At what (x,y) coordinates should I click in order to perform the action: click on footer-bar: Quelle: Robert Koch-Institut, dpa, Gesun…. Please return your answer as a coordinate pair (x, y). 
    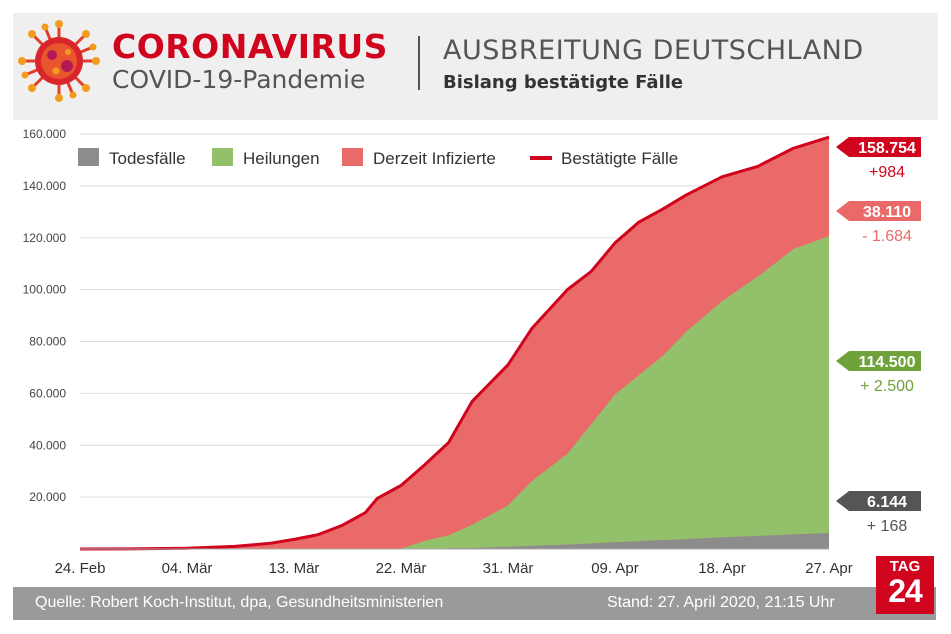
    Looking at the image, I should click on (474, 603).